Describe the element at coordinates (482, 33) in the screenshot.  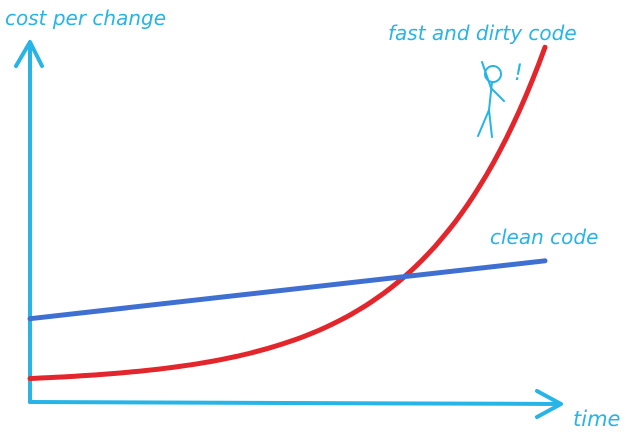
I see `series-label-fast-and-dirty-code: fast and dirty code` at that location.